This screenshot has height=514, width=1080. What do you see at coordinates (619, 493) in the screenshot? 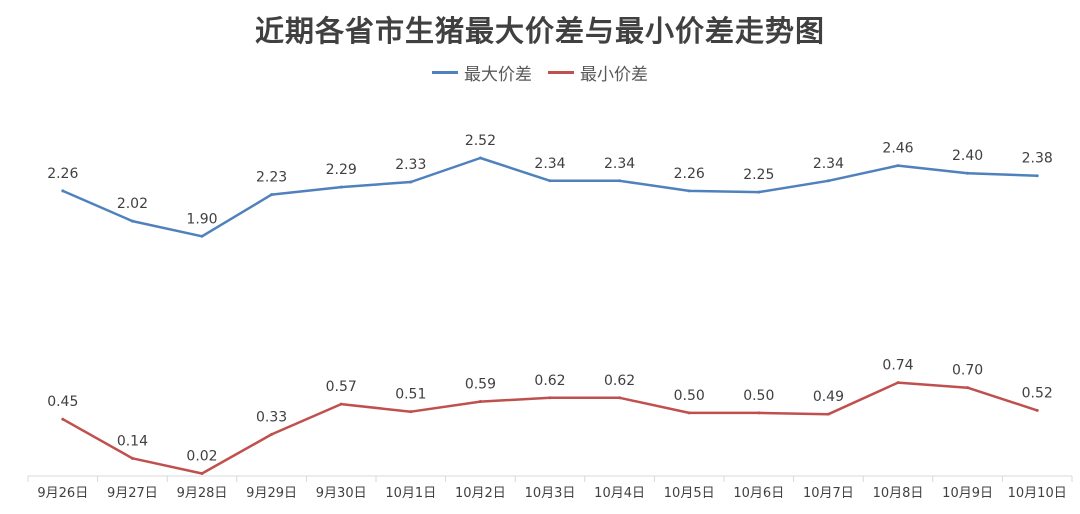
I see `x-tick-label: 10月4日` at bounding box center [619, 493].